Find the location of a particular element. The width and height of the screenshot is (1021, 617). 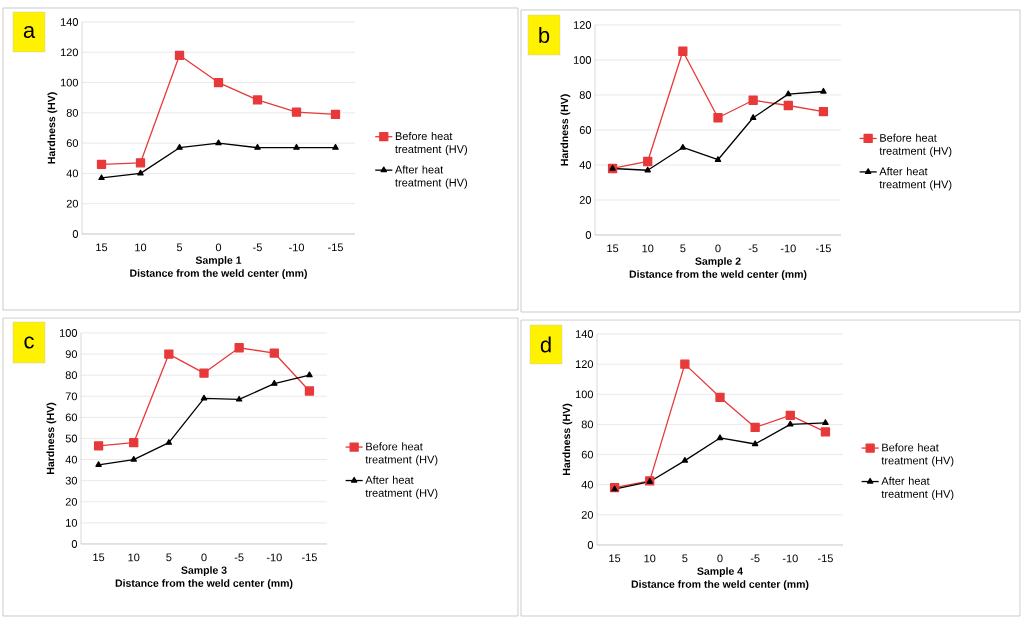

text: a is located at coordinates (29, 32).